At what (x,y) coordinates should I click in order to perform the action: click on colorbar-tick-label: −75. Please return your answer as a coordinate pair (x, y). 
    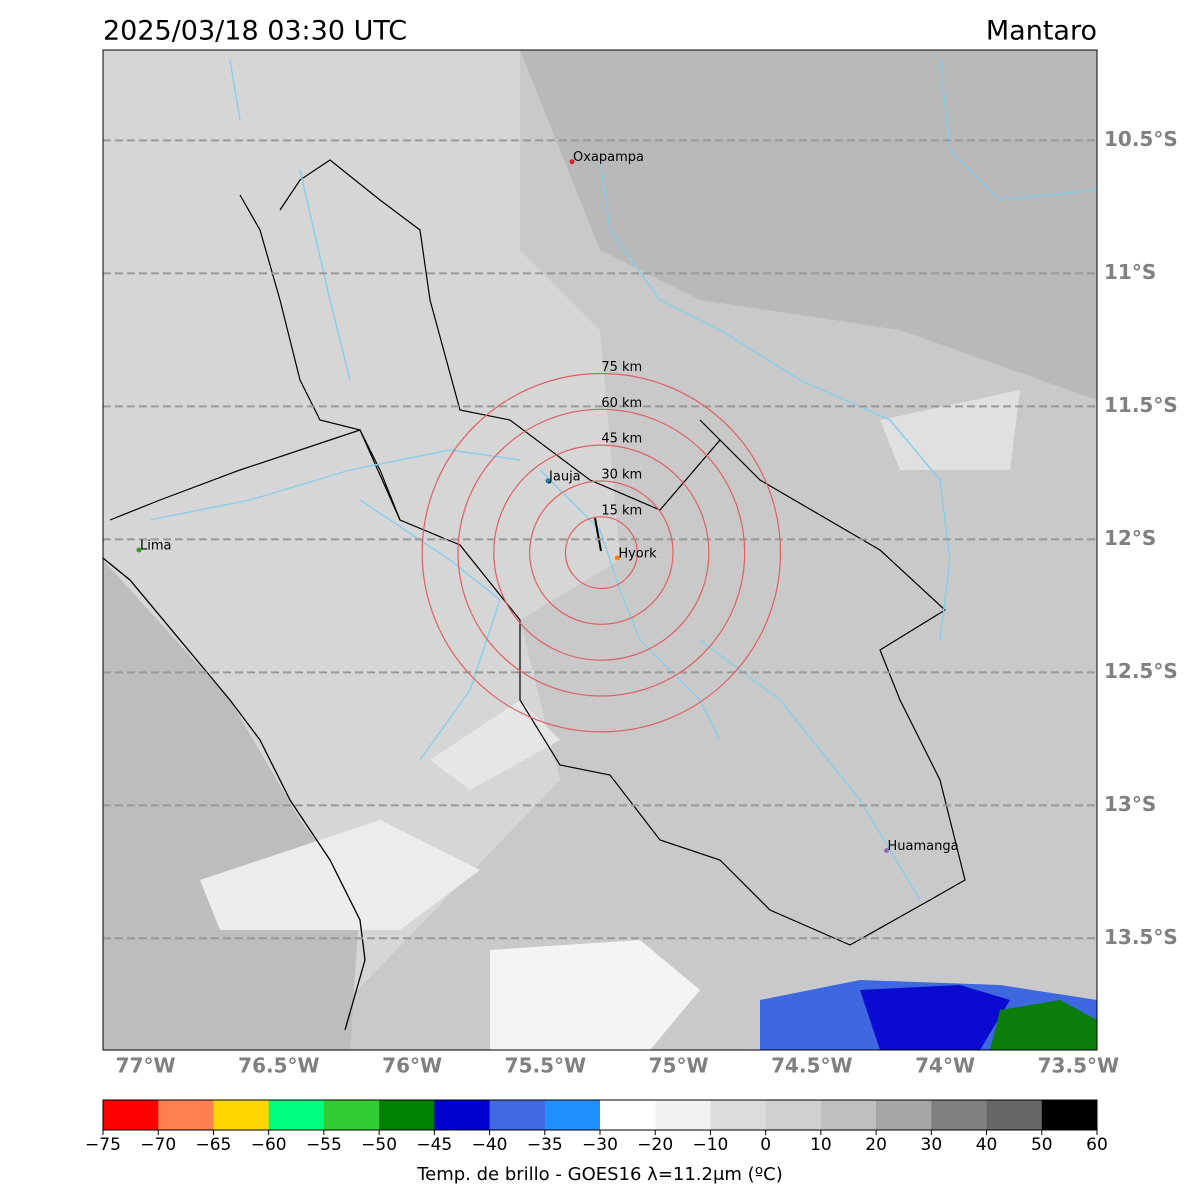
    Looking at the image, I should click on (103, 1145).